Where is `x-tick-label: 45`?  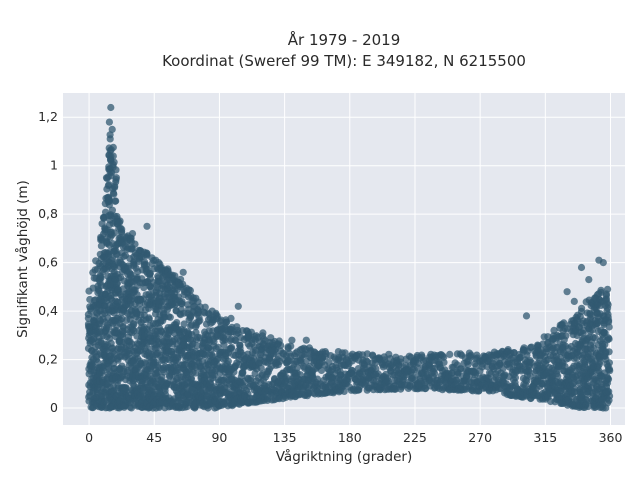 x-tick-label: 45 is located at coordinates (154, 437).